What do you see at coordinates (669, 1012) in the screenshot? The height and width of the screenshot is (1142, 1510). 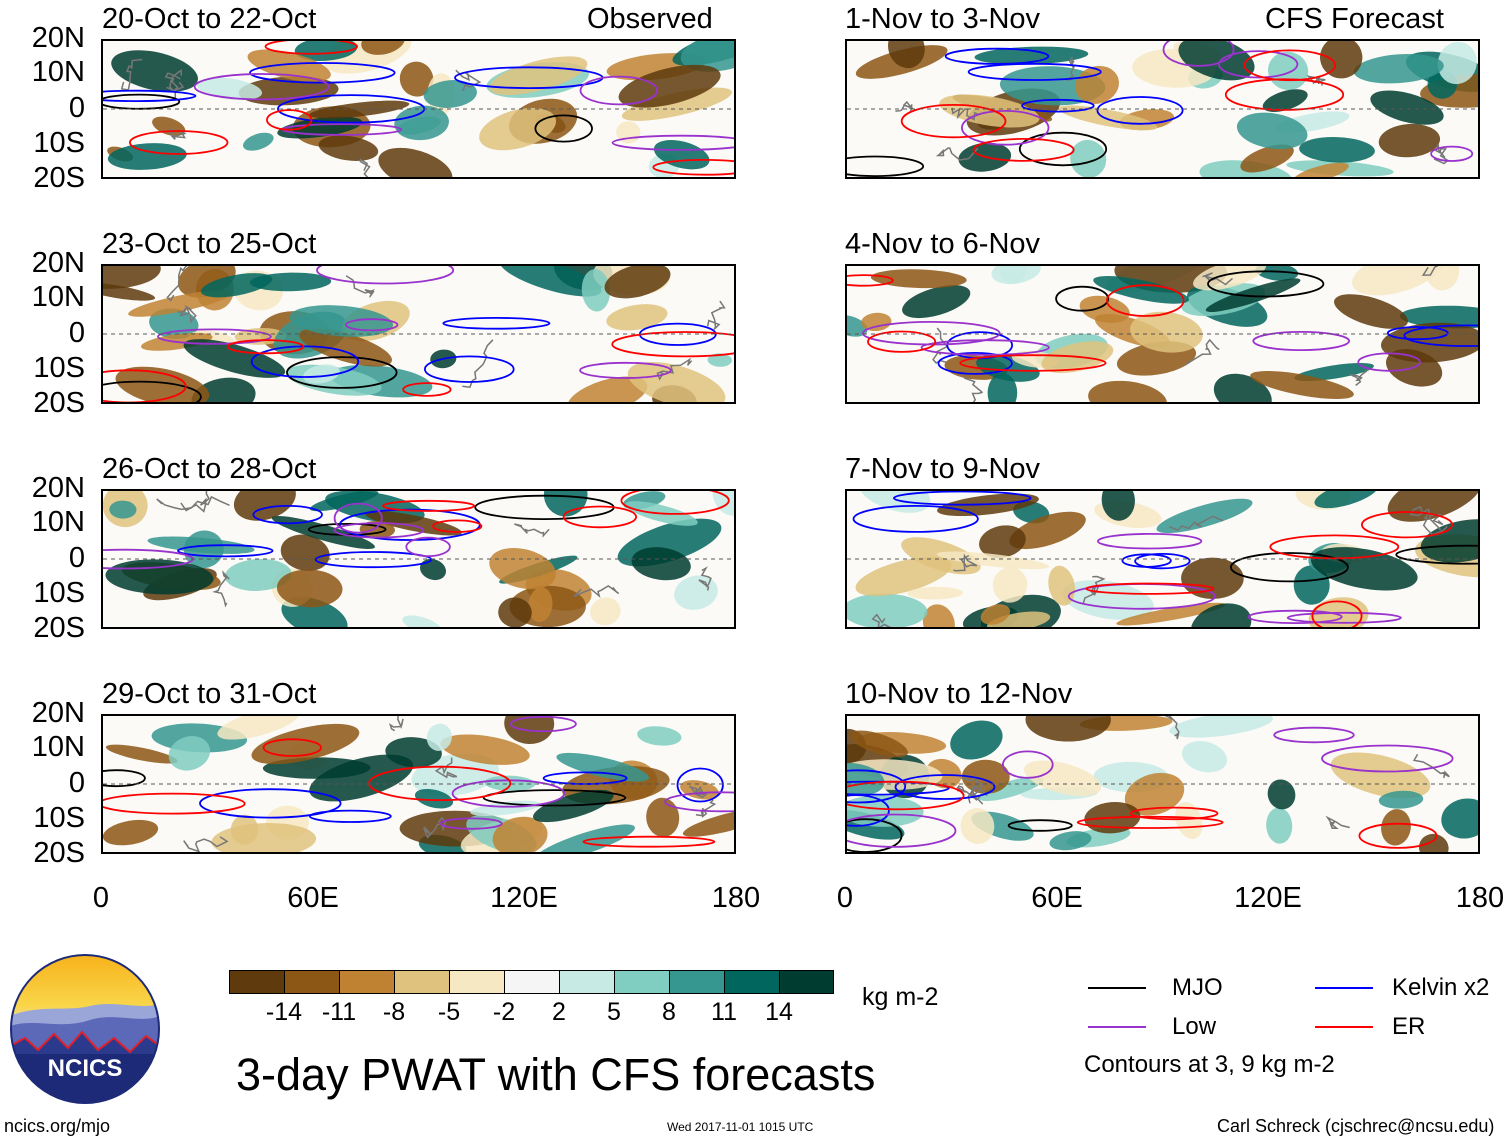 I see `colorbar-label: 8` at bounding box center [669, 1012].